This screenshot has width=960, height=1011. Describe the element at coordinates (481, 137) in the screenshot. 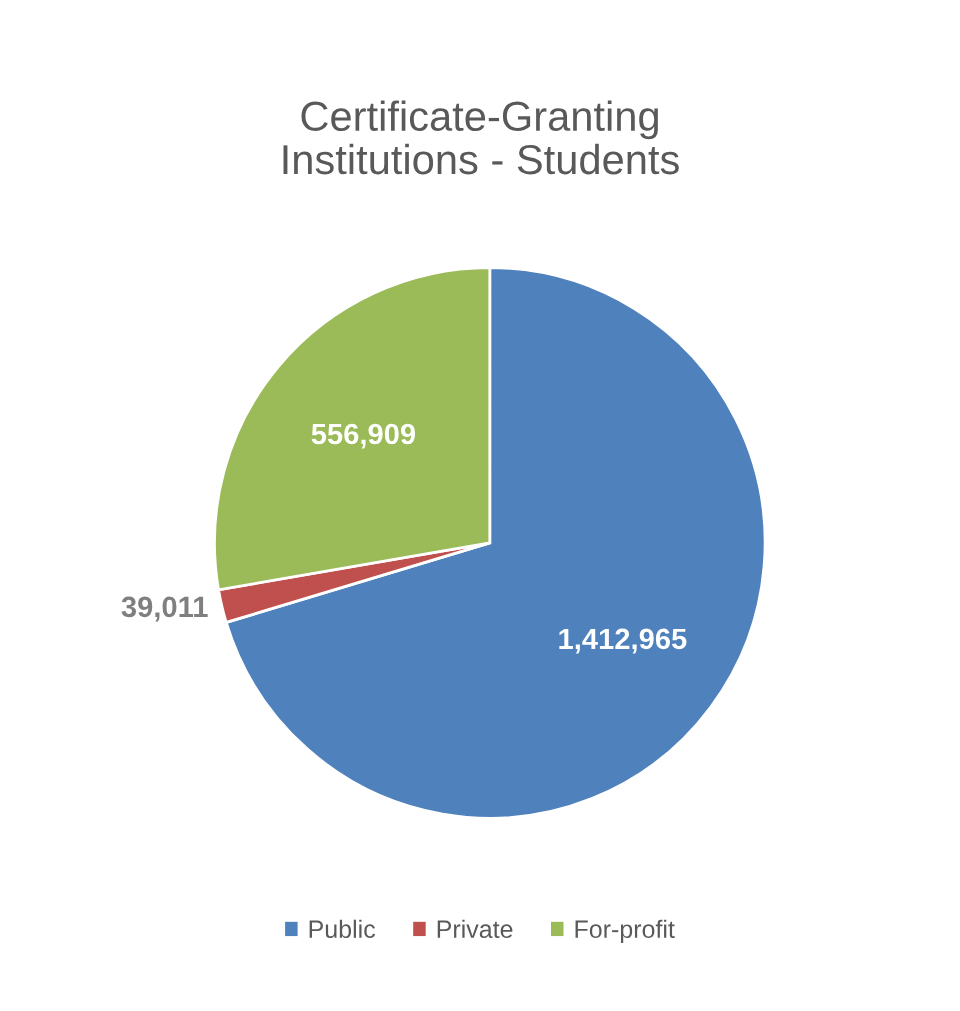

I see `chart-title: Certificate-Granting Institutions - Students` at that location.